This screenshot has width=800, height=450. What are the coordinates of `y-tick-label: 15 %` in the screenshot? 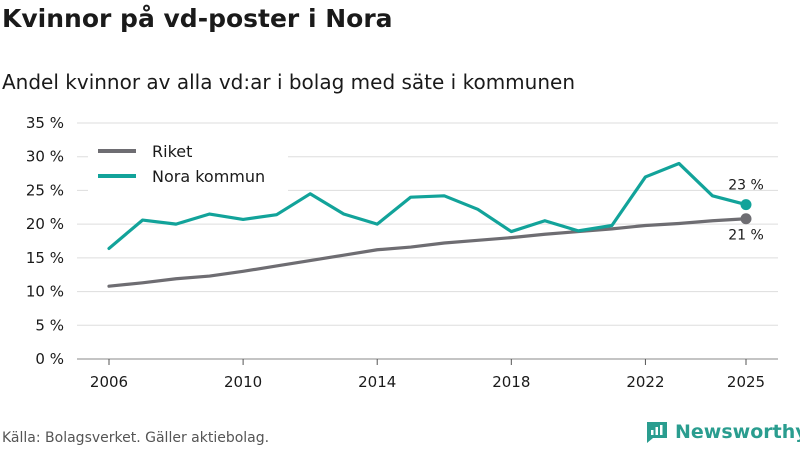 It's located at (45, 258).